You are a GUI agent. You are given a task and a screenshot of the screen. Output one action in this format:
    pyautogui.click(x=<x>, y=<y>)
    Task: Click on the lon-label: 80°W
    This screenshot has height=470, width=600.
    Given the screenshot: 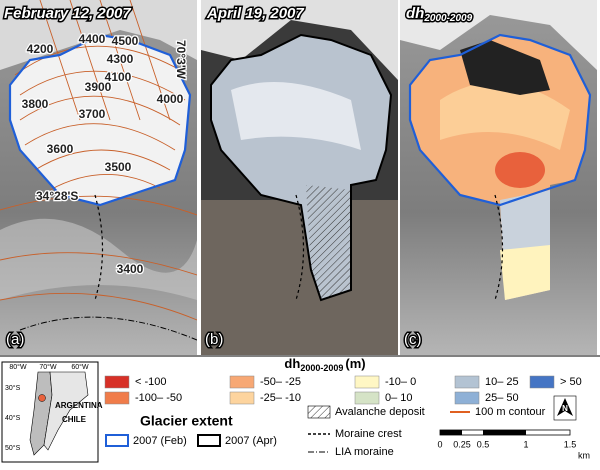 What is the action you would take?
    pyautogui.click(x=18, y=367)
    